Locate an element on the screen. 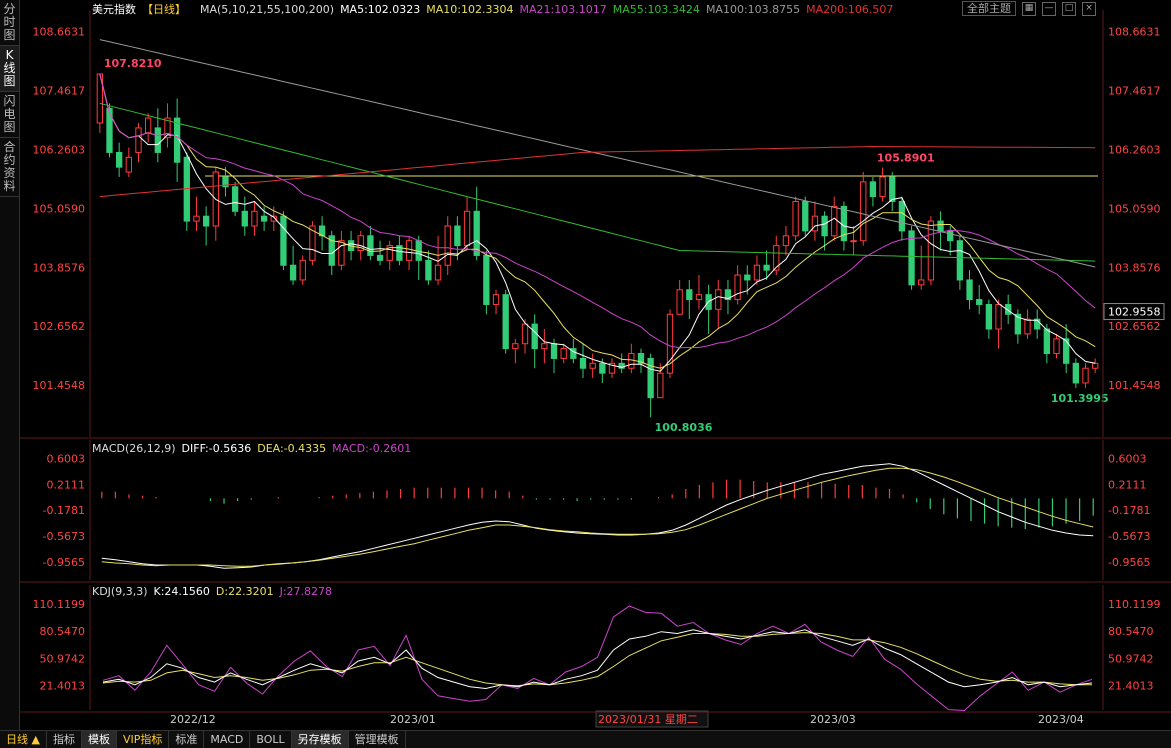 This screenshot has width=1171, height=748. kdj-header: KDJ(9,3,3) K:24.1560 D:22.3201 J:27.8278 is located at coordinates (212, 591).